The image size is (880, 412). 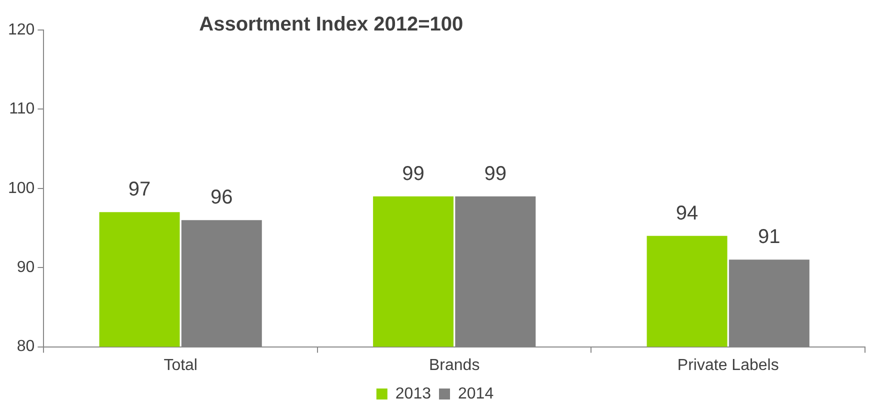 I want to click on y-tick-label: 100, so click(x=21, y=188).